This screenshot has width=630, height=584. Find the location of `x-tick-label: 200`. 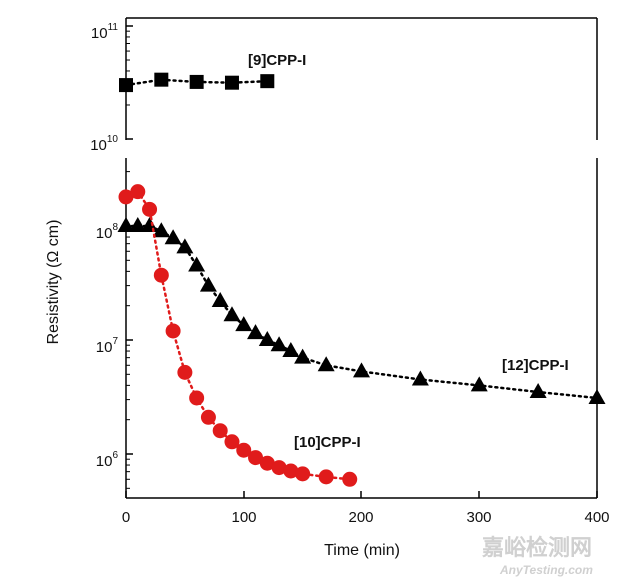

x-tick-label: 200 is located at coordinates (360, 517).